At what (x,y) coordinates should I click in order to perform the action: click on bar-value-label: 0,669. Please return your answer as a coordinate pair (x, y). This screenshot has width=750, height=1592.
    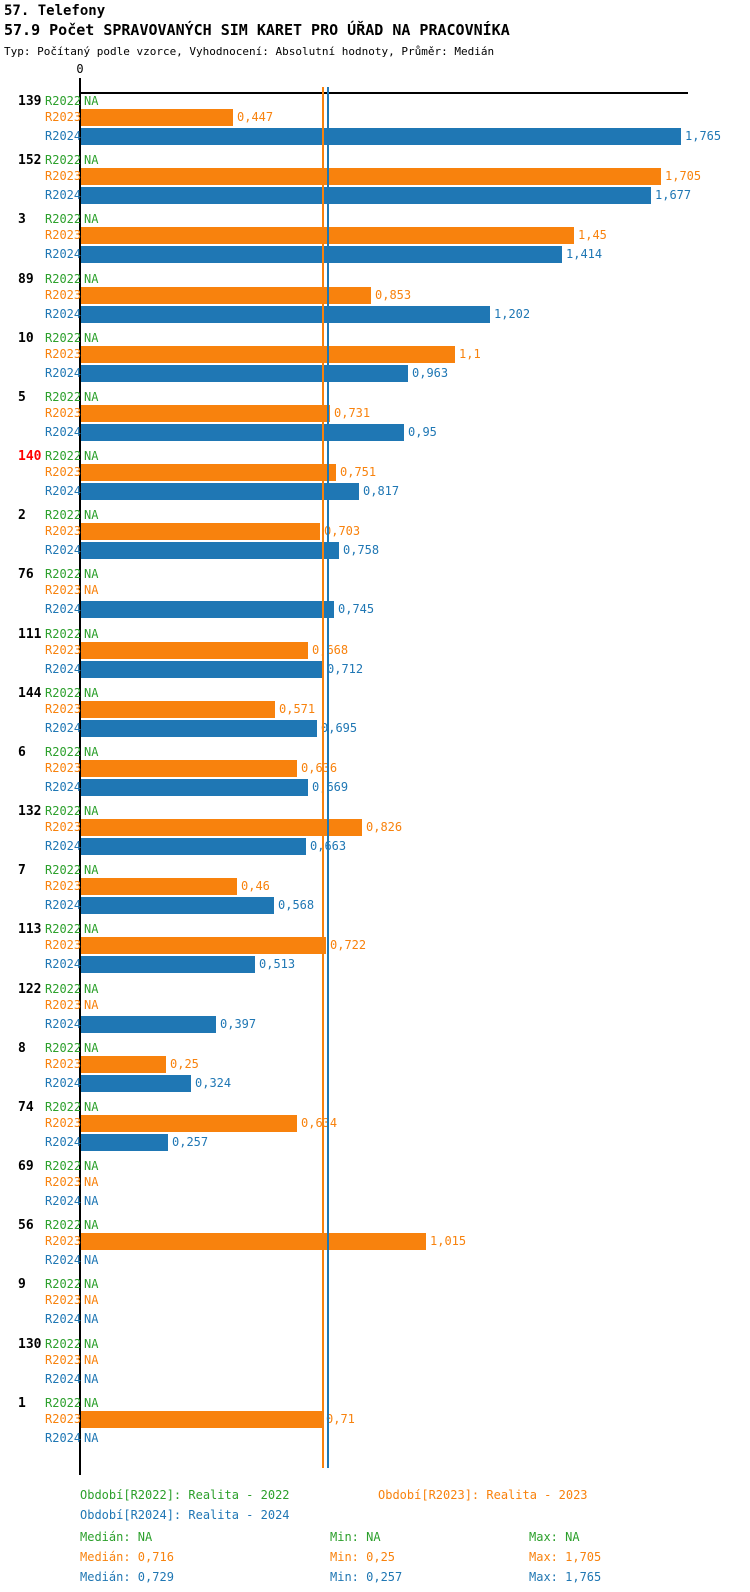
    Looking at the image, I should click on (330, 787).